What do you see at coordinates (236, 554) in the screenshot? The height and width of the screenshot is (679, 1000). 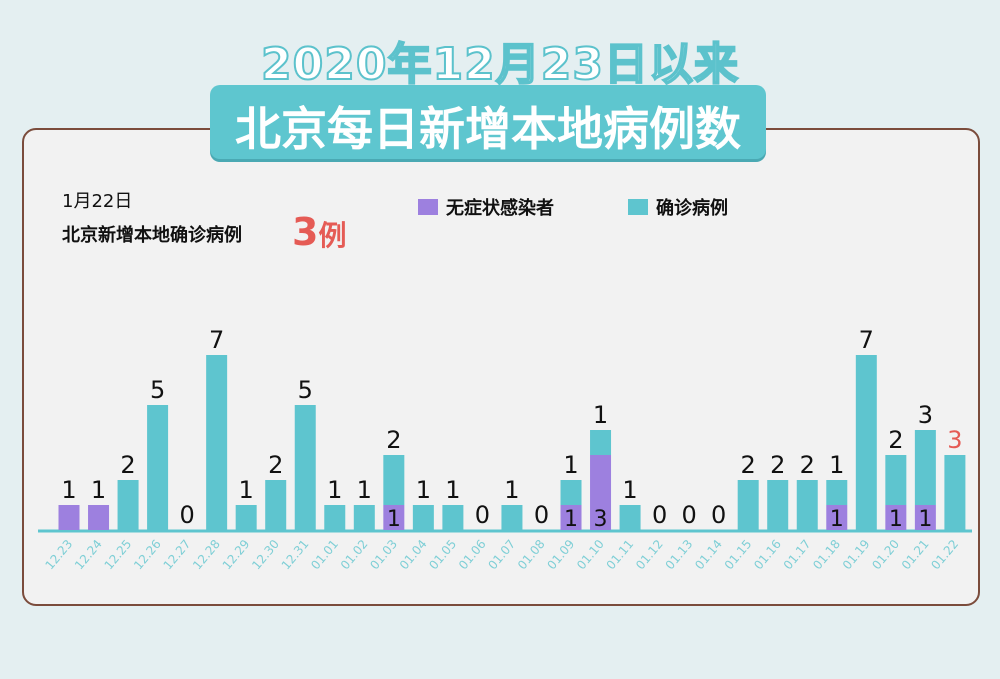 I see `x-tick-label: 12.29` at bounding box center [236, 554].